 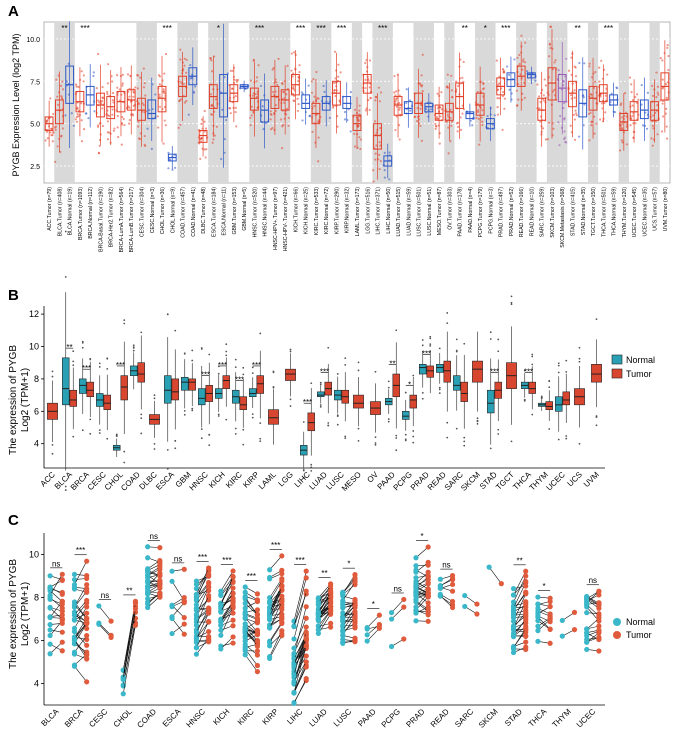 I want to click on panel-a-xtick: PRAD.Tumor (n=497), so click(x=502, y=212).